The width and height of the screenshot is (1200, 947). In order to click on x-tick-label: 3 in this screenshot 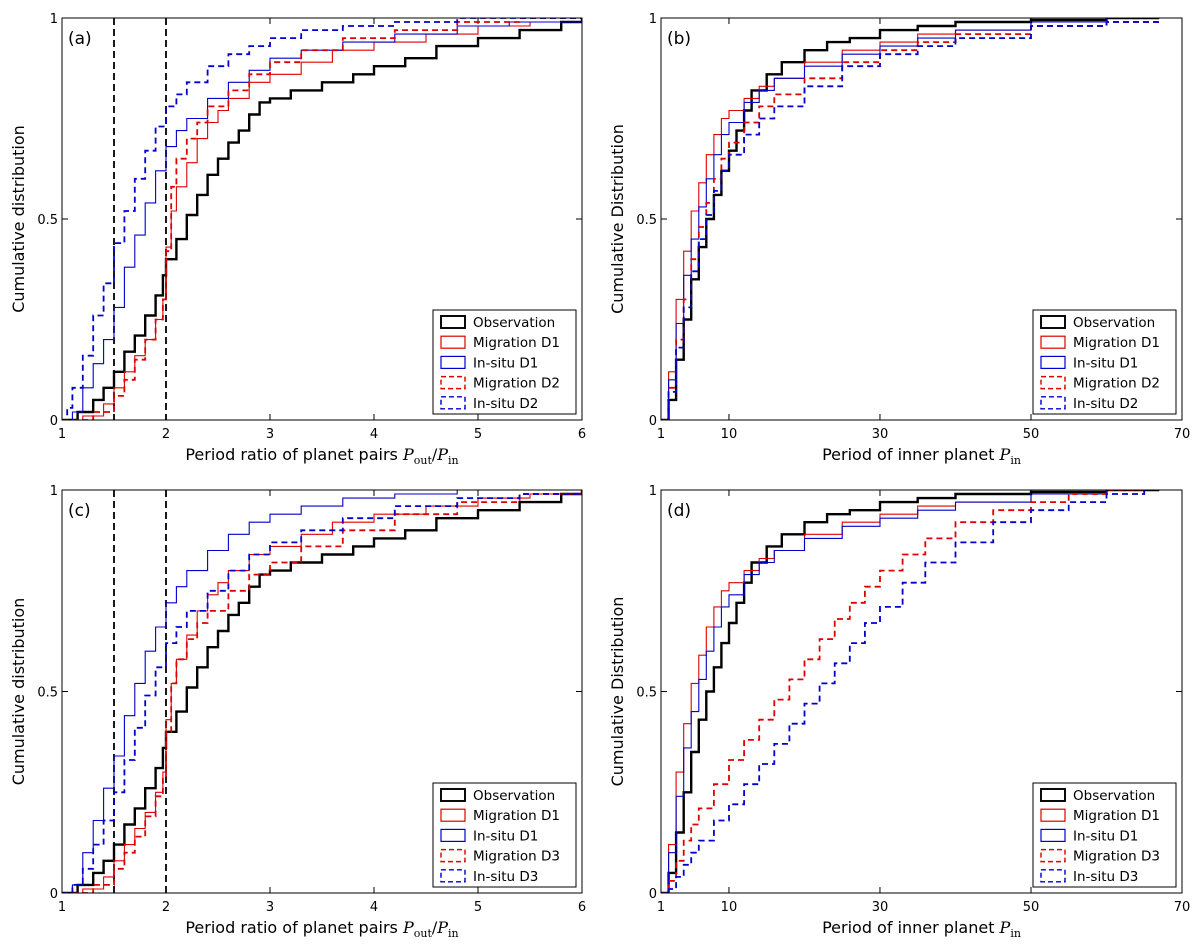, I will do `click(270, 434)`.